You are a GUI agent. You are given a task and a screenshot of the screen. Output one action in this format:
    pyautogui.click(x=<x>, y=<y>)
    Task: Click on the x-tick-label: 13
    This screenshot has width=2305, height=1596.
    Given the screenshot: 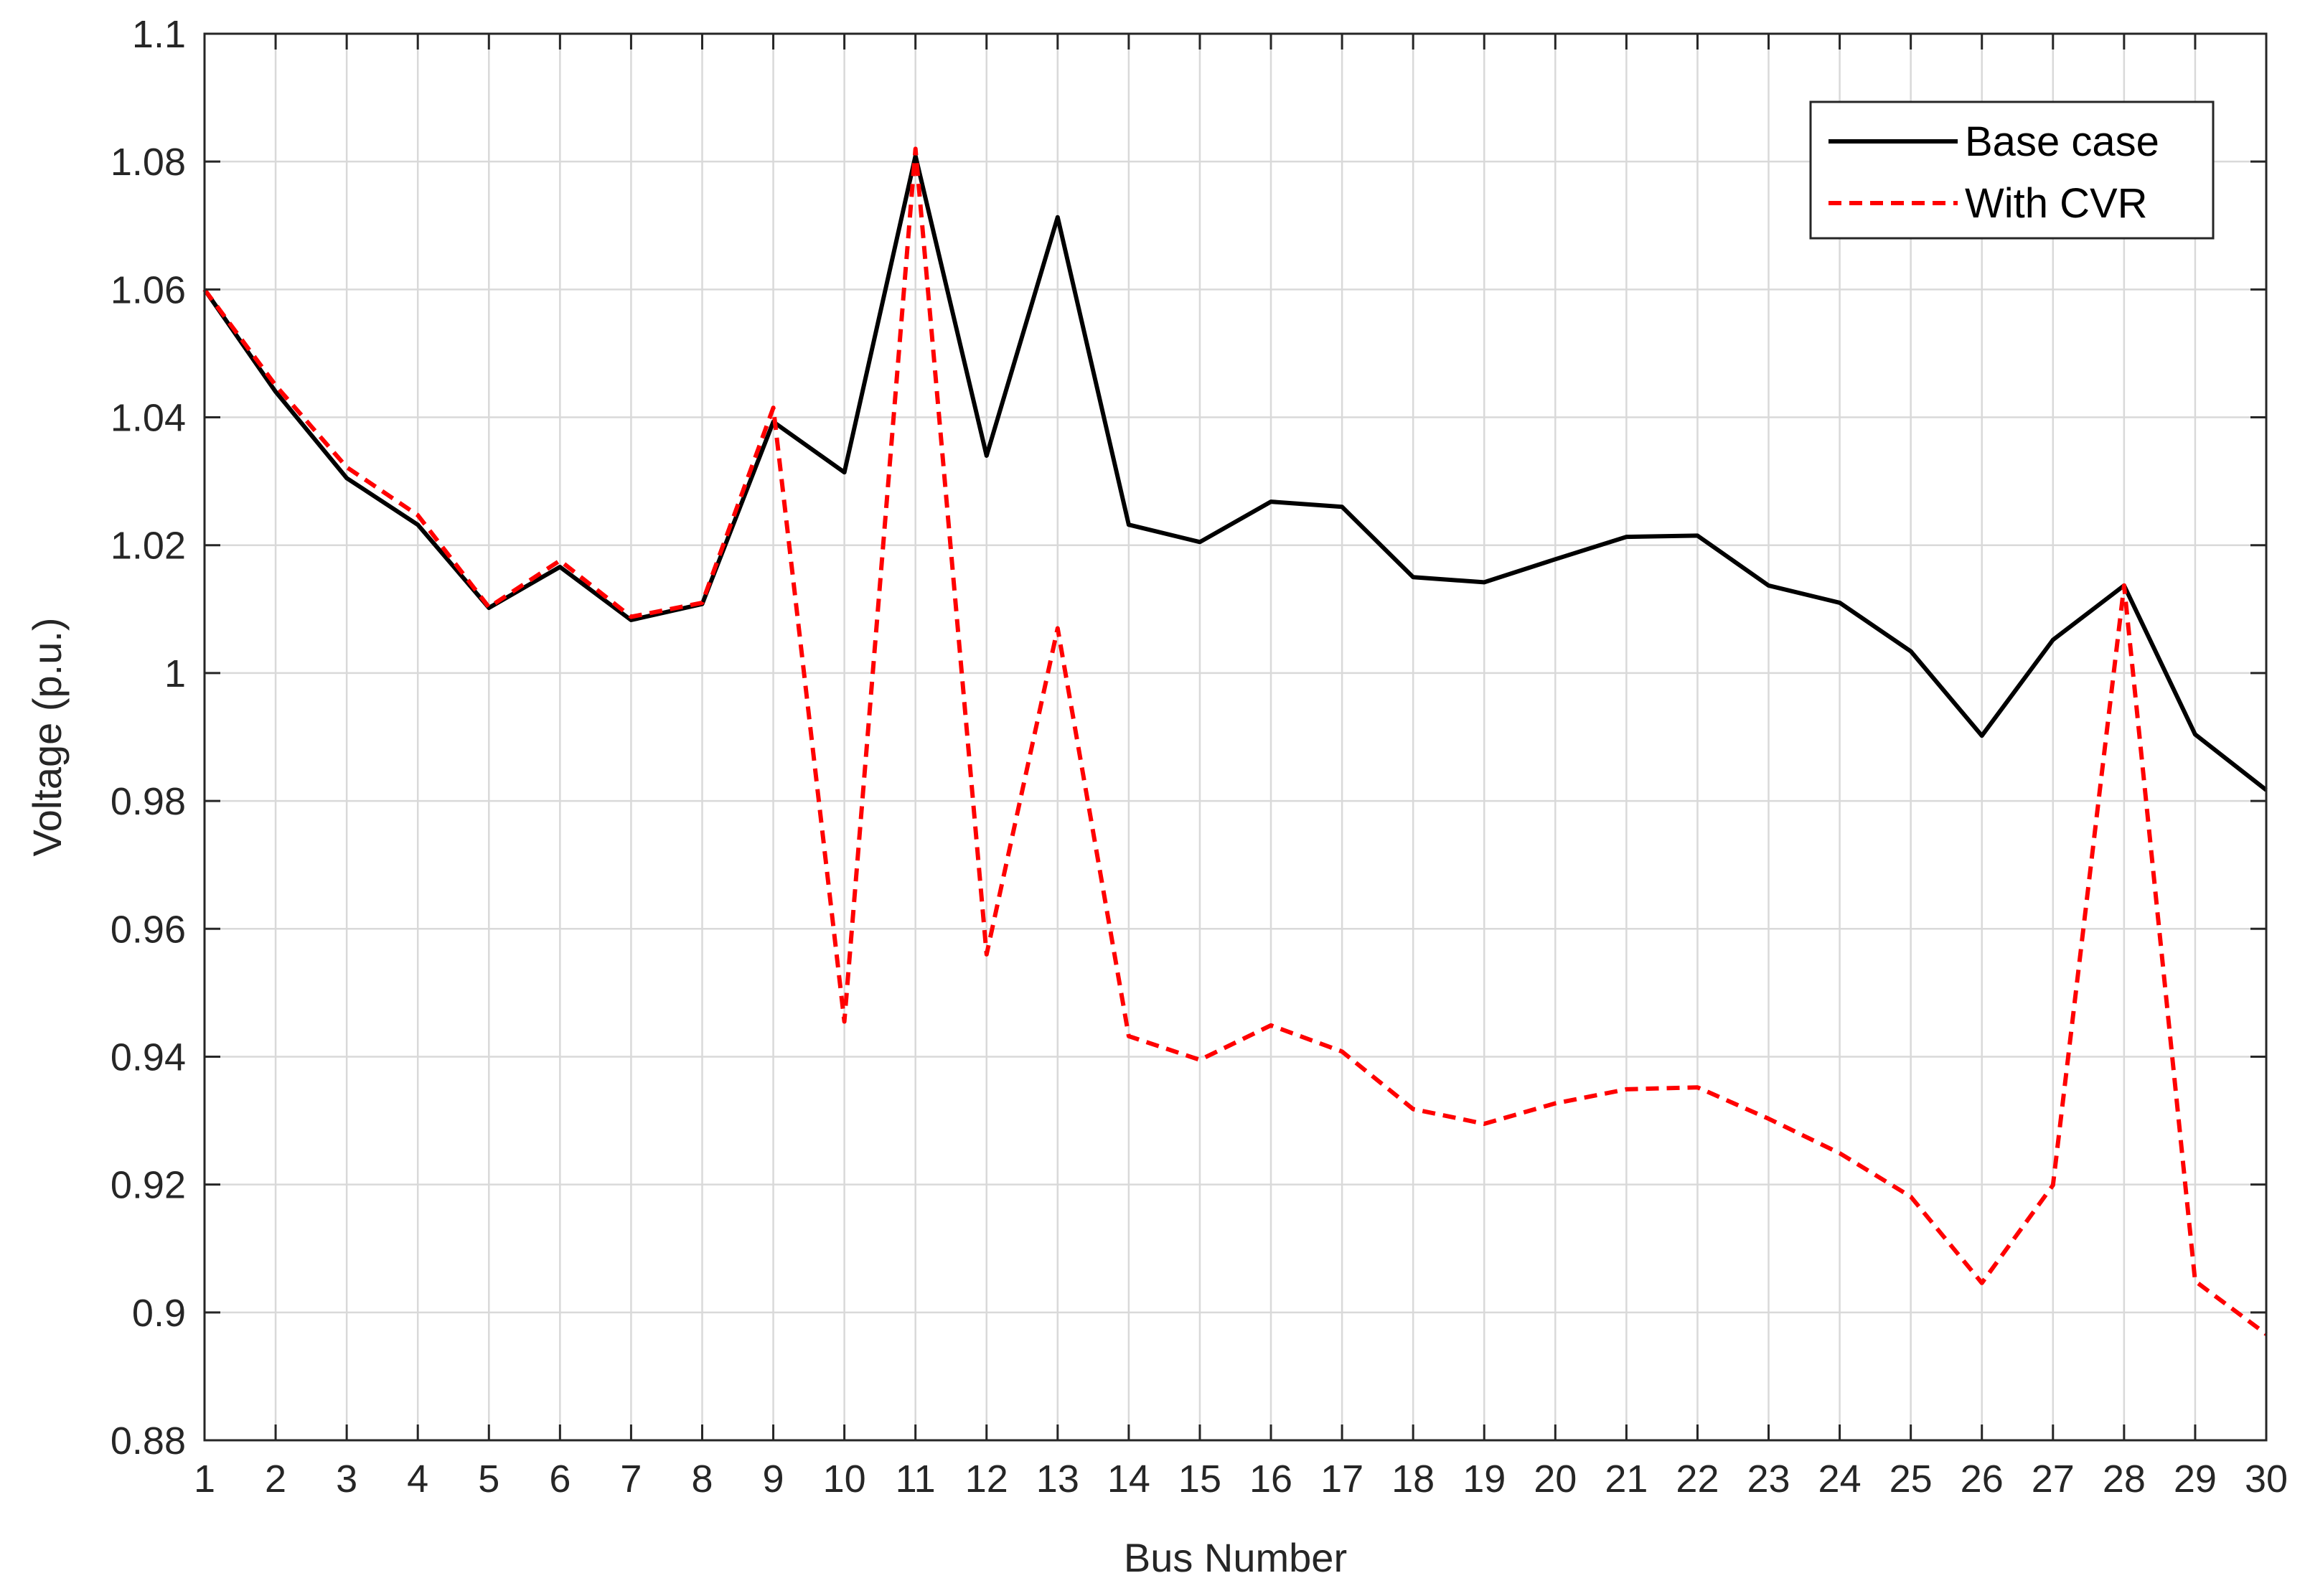 What is the action you would take?
    pyautogui.click(x=1057, y=1479)
    